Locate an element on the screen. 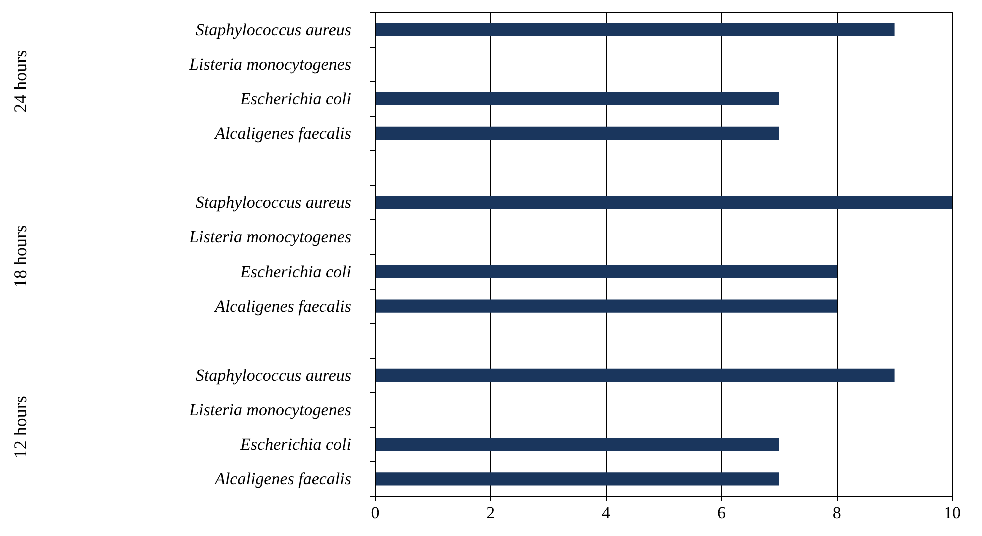 This screenshot has height=536, width=982. x-tick-label: 10 is located at coordinates (952, 513).